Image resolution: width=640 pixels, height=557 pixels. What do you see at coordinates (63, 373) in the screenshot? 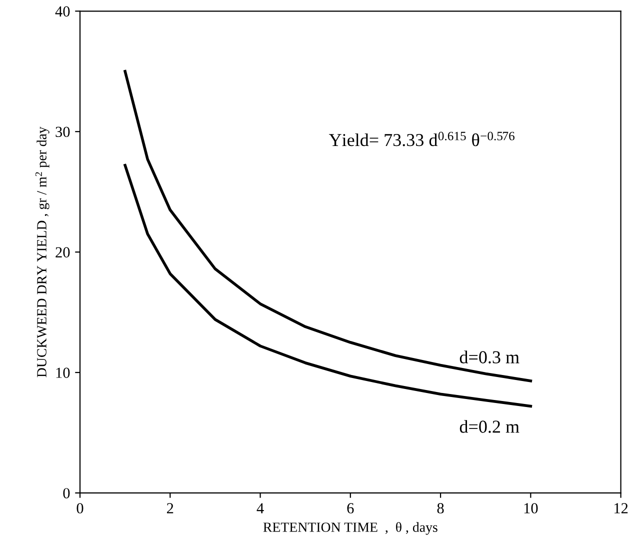
I see `y-tick-label: 10` at bounding box center [63, 373].